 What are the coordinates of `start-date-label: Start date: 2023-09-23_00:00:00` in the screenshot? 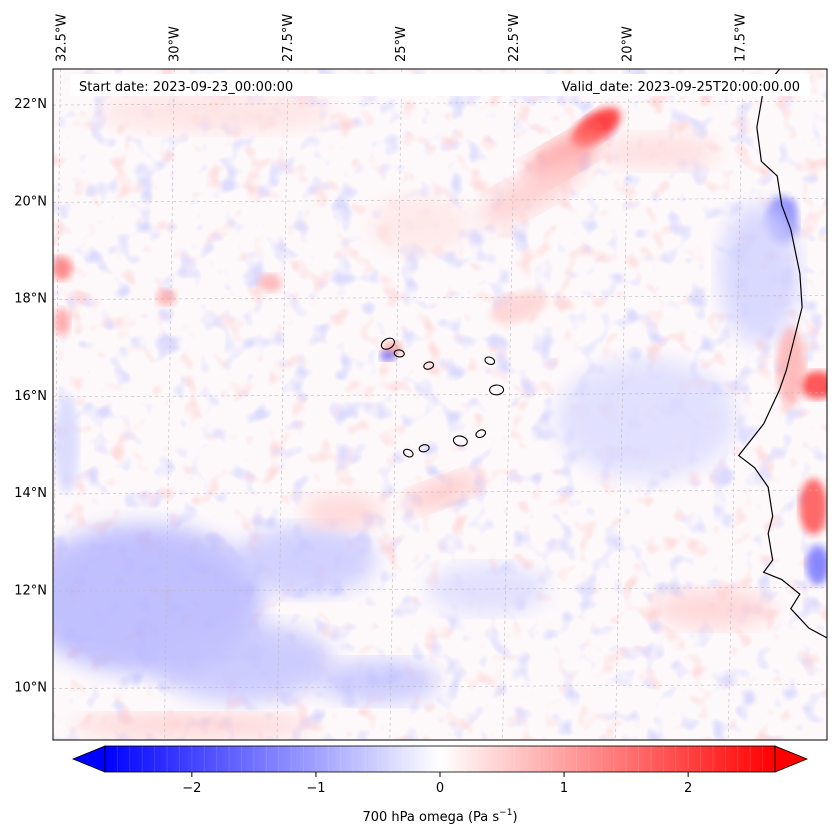 It's located at (186, 87).